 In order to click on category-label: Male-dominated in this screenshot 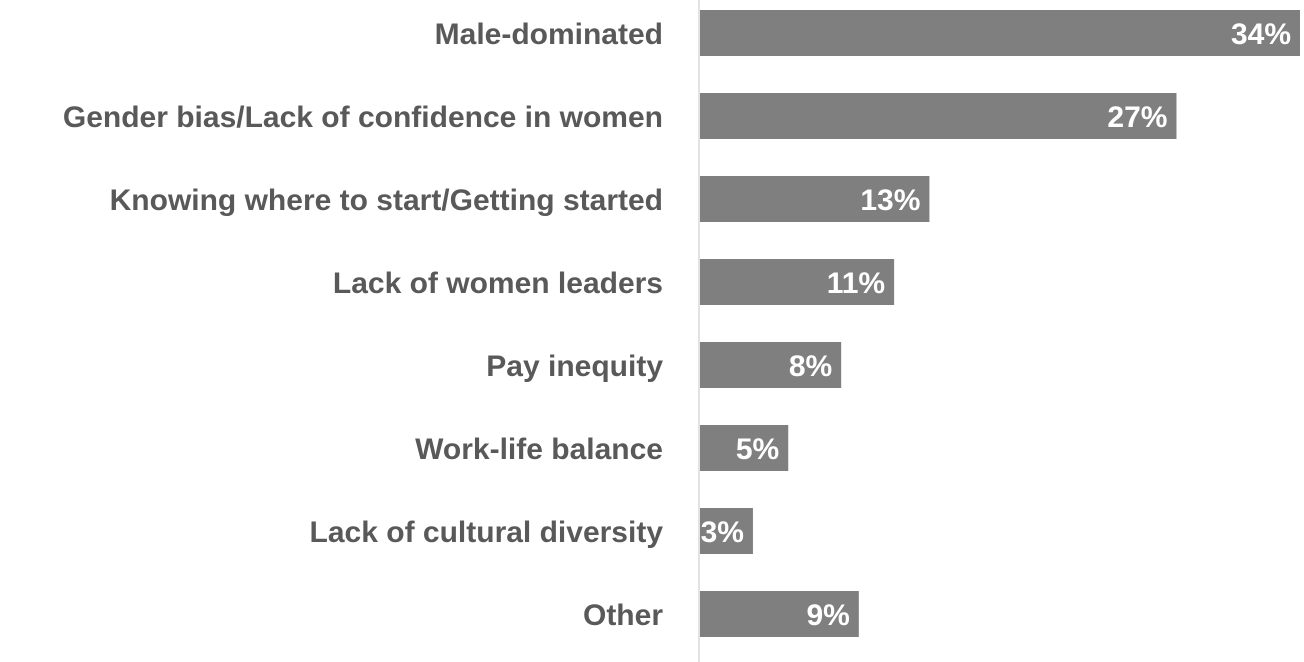, I will do `click(549, 34)`.